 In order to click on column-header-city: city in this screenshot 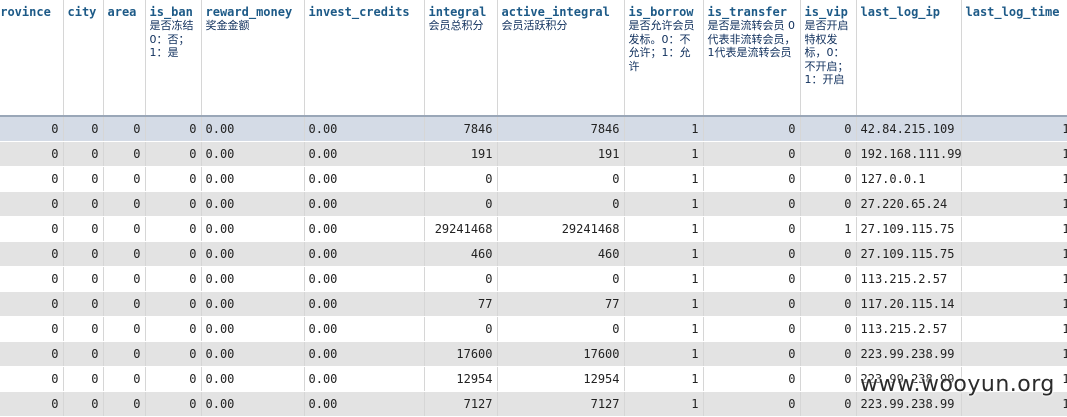, I will do `click(83, 58)`.